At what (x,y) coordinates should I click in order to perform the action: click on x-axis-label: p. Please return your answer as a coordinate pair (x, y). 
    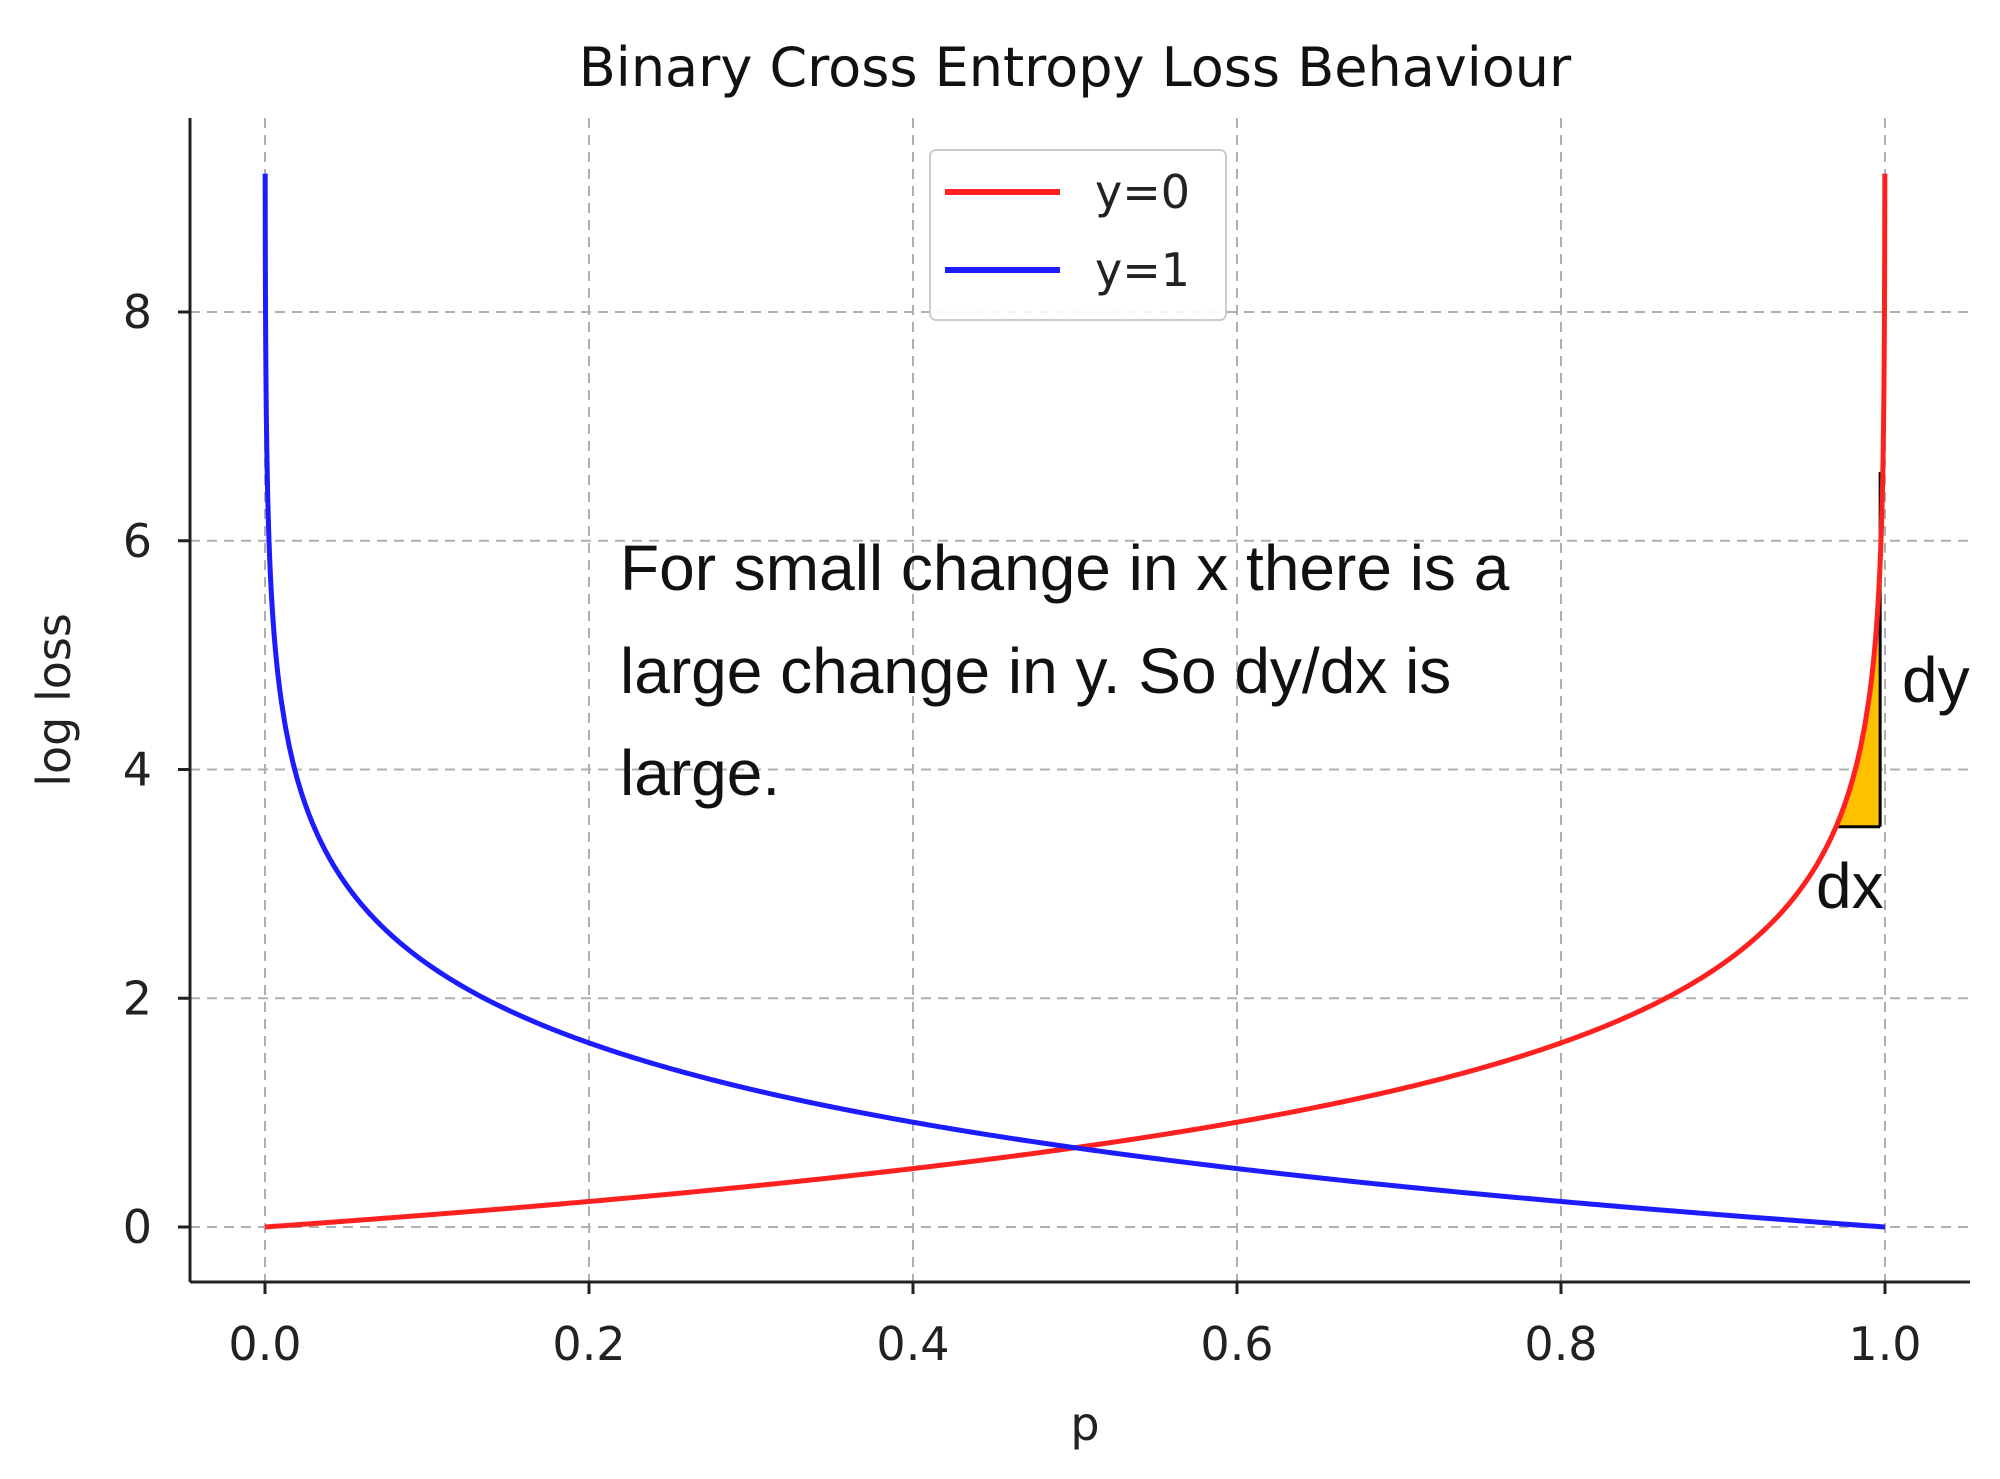
    Looking at the image, I should click on (1084, 1424).